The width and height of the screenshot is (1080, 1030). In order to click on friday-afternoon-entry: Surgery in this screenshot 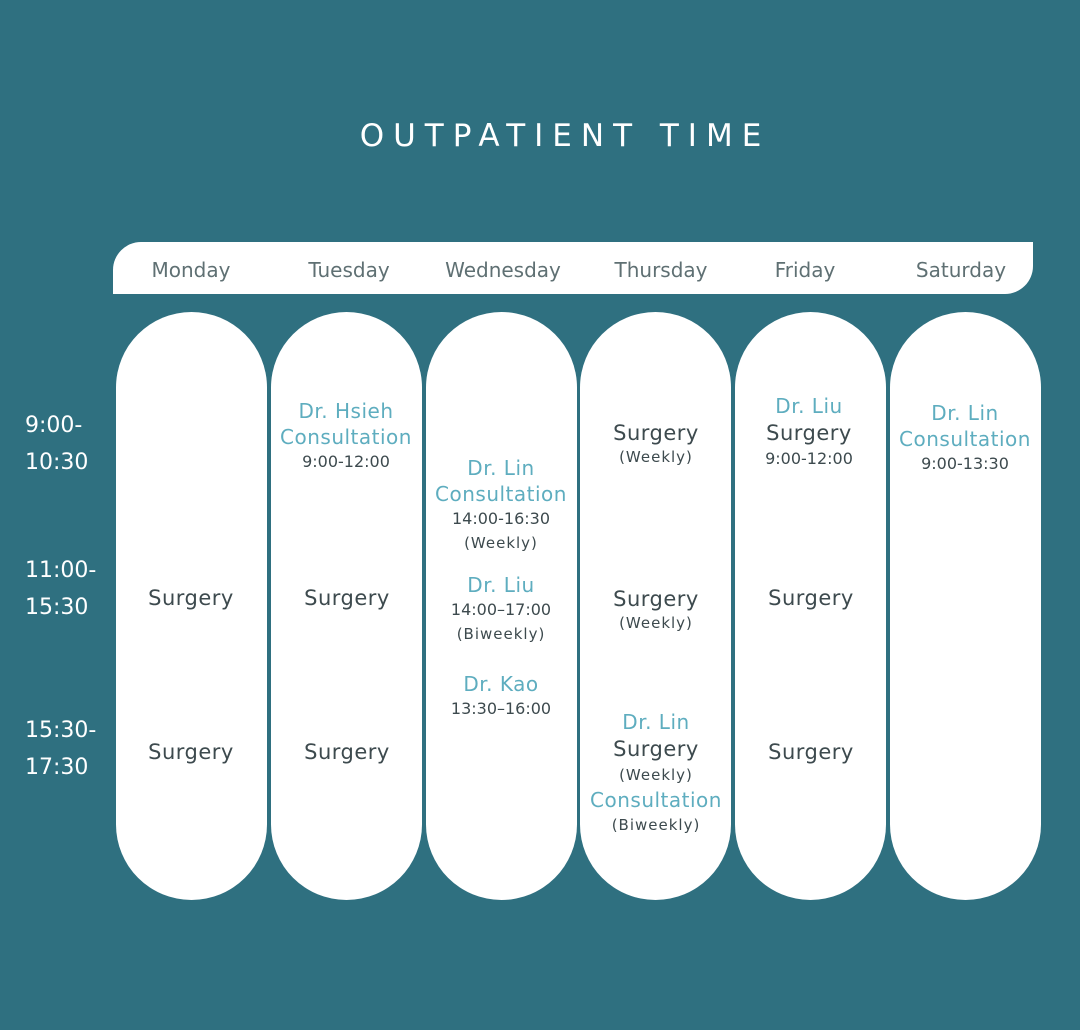, I will do `click(811, 752)`.